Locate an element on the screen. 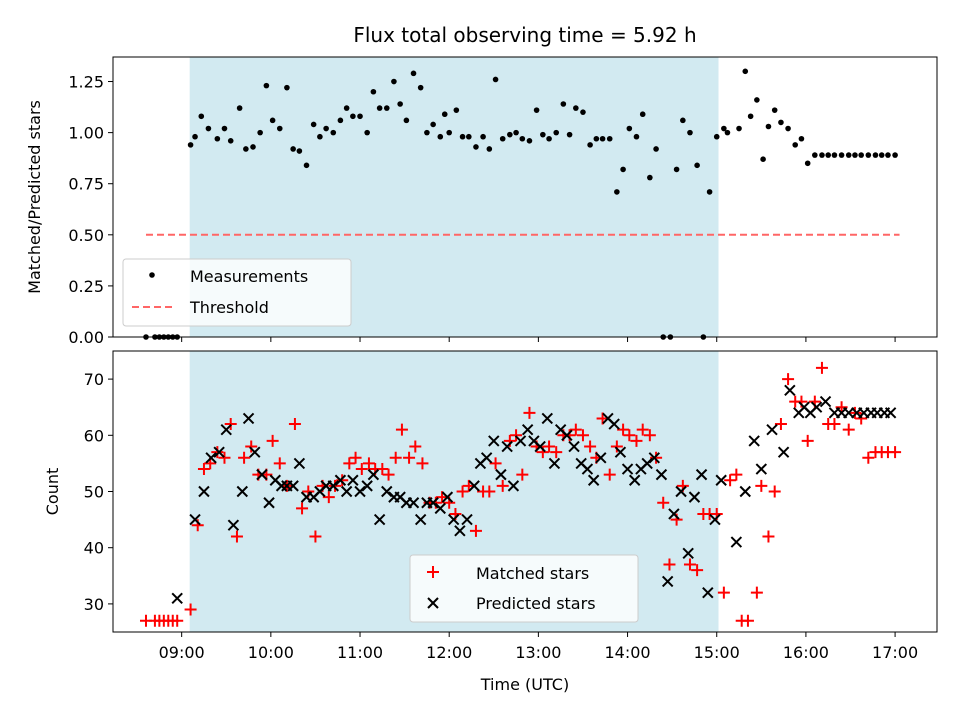 This screenshot has width=960, height=720. top-legend-box is located at coordinates (237, 292).